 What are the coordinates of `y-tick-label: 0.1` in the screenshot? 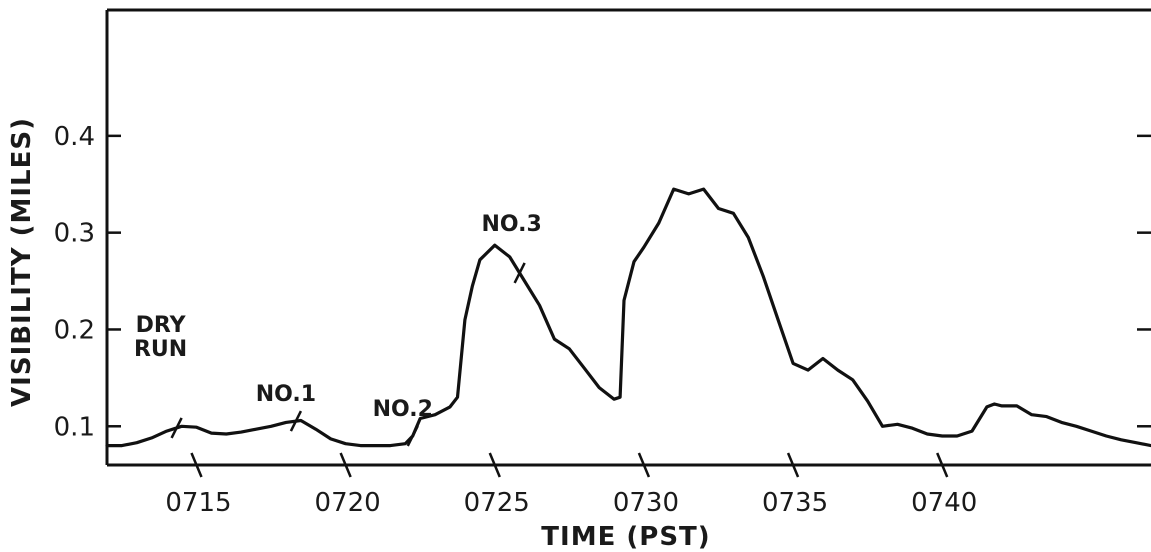 It's located at (74, 427).